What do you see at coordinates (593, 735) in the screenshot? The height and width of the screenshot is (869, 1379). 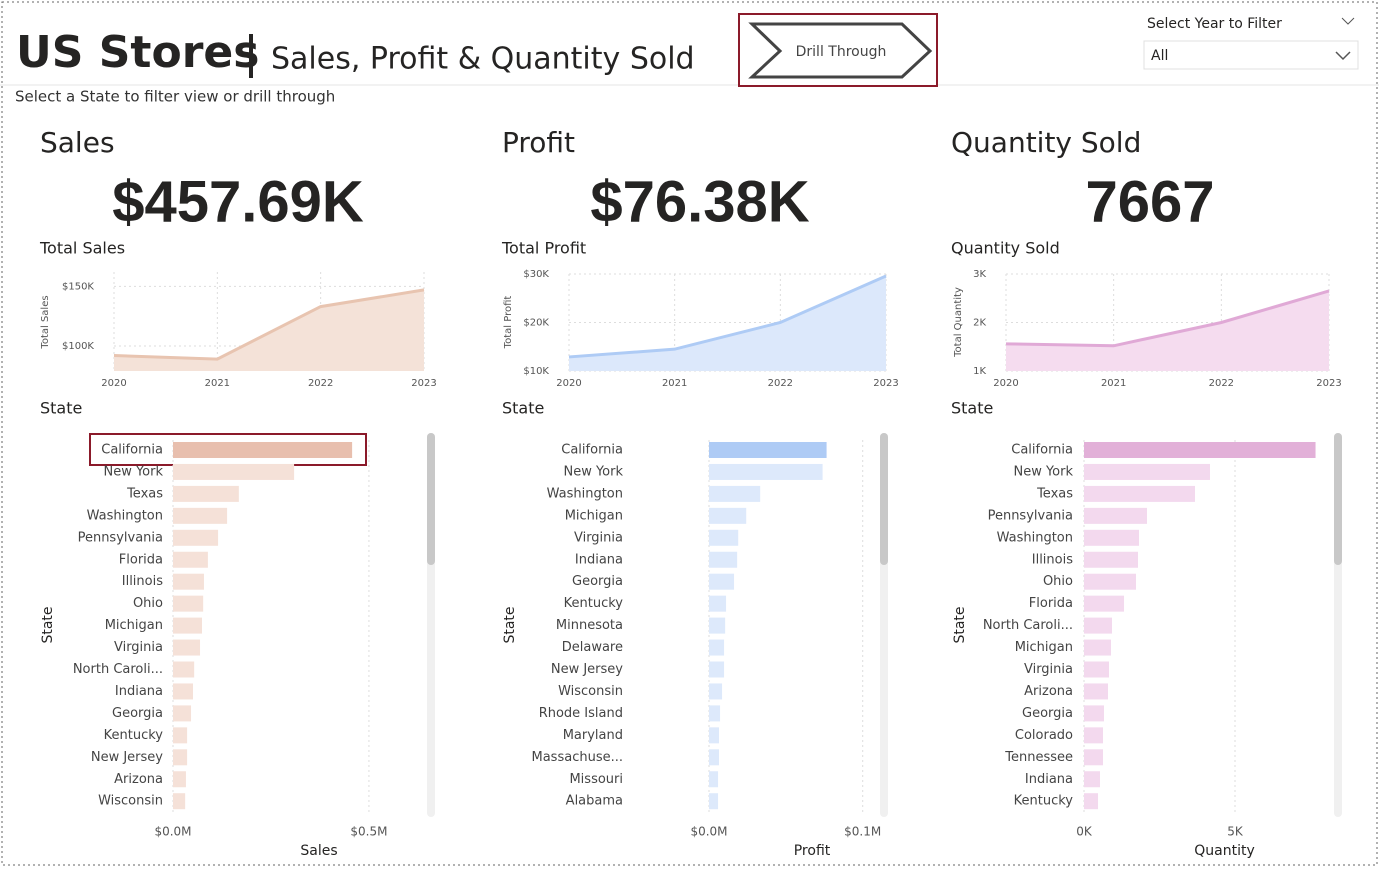 I see `y-tick-label: Maryland` at bounding box center [593, 735].